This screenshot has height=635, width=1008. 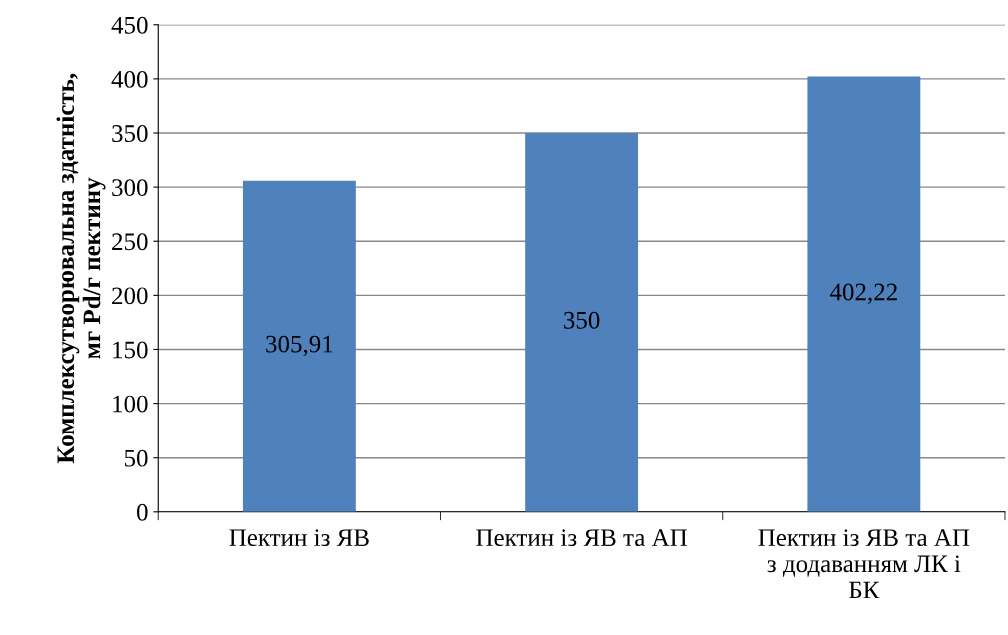 I want to click on data-label: 402,22, so click(x=863, y=293).